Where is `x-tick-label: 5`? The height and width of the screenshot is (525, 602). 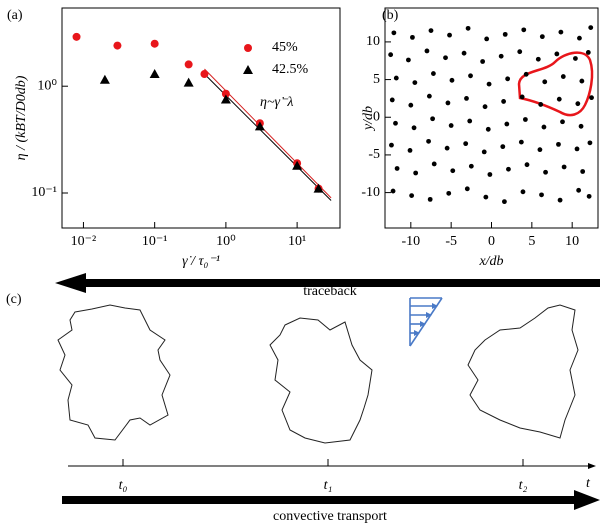
x-tick-label: 5 is located at coordinates (531, 241).